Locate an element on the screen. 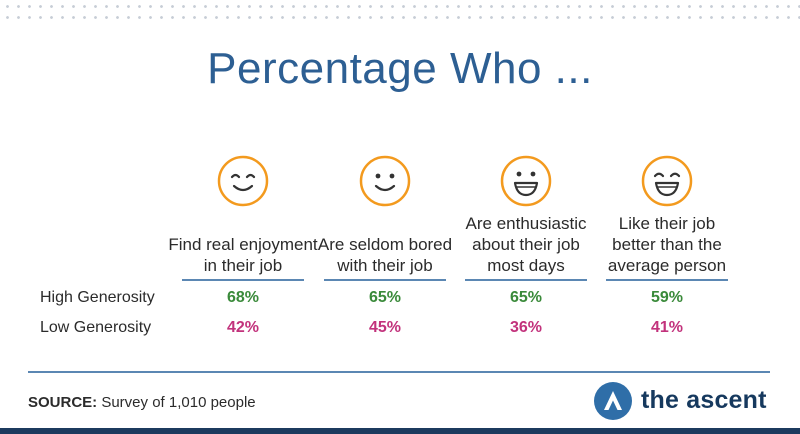 This screenshot has height=434, width=800. value-high-enjoyment: 68% is located at coordinates (243, 297).